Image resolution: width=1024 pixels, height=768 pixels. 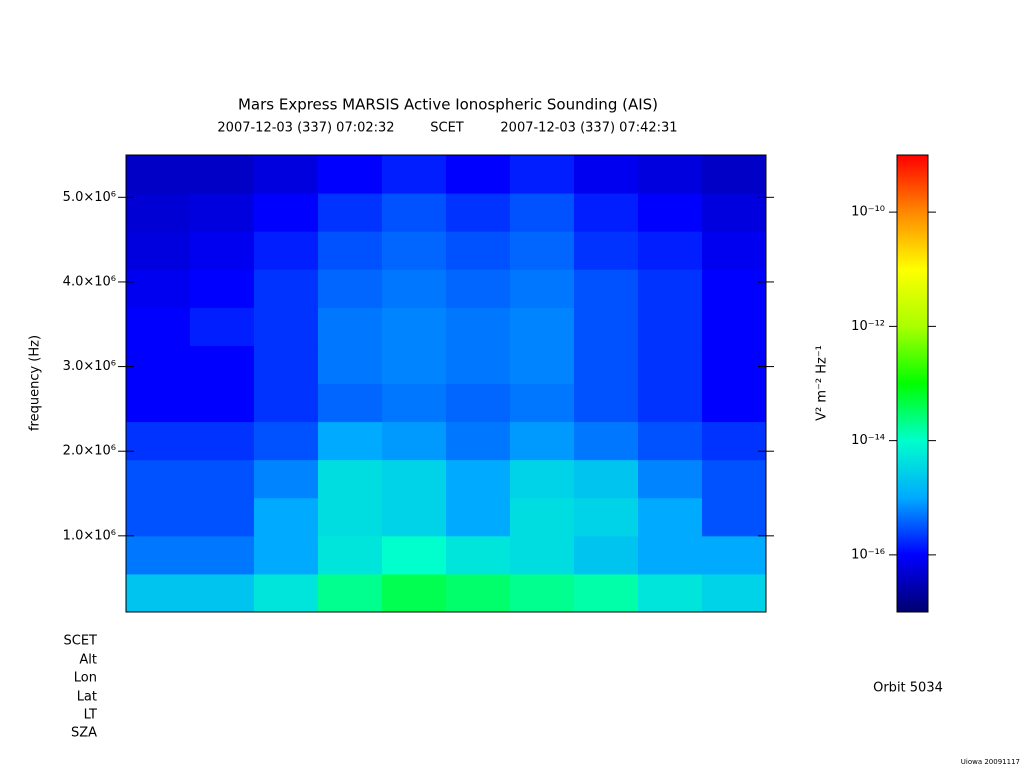 What do you see at coordinates (89, 281) in the screenshot?
I see `y-tick-label: 4.0×10⁶` at bounding box center [89, 281].